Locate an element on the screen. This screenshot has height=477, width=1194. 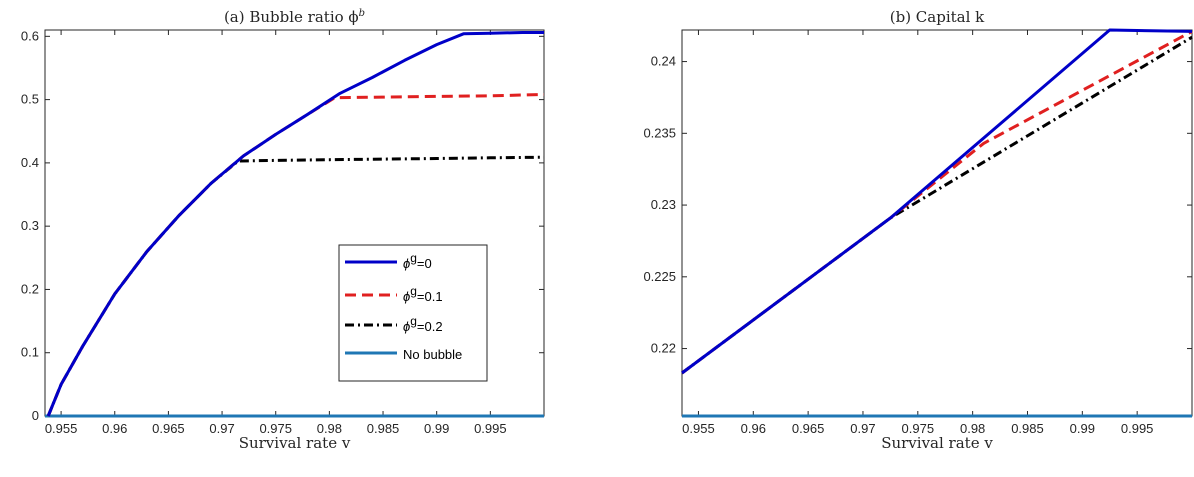
legend-box is located at coordinates (413, 313).